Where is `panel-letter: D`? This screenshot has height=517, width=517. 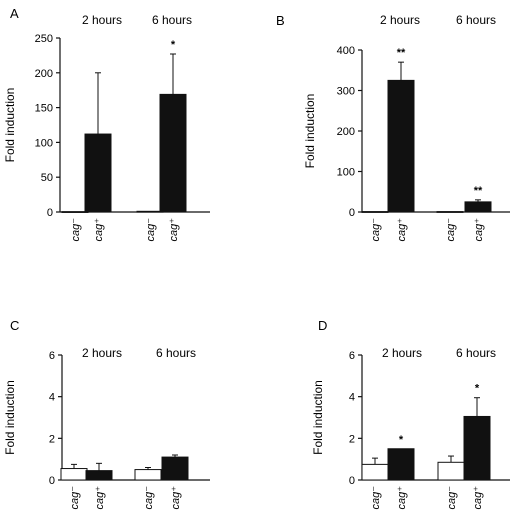
panel-letter: D is located at coordinates (322, 325).